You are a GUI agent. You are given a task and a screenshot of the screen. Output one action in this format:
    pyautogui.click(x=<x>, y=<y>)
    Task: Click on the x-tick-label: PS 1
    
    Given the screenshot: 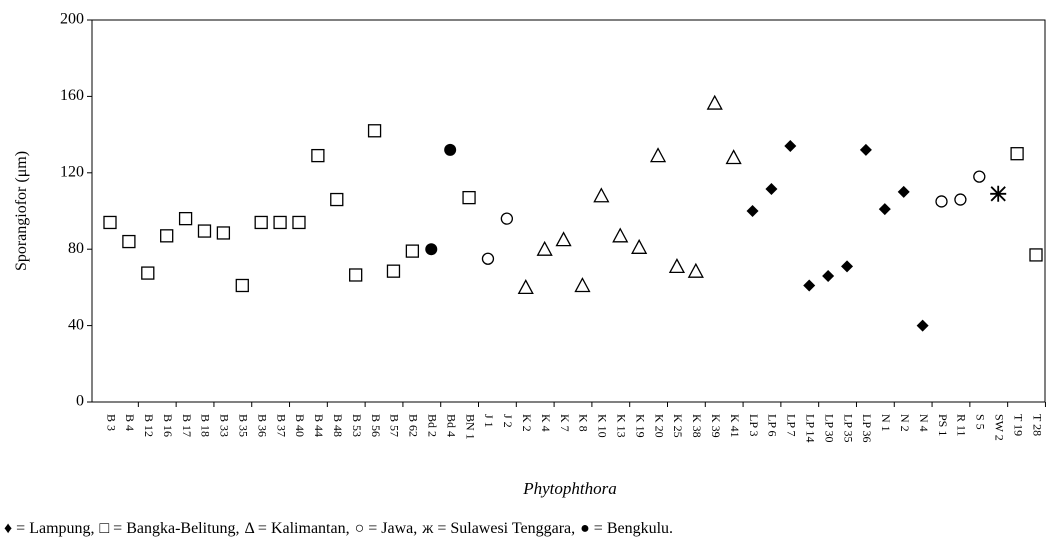 What is the action you would take?
    pyautogui.click(x=943, y=425)
    